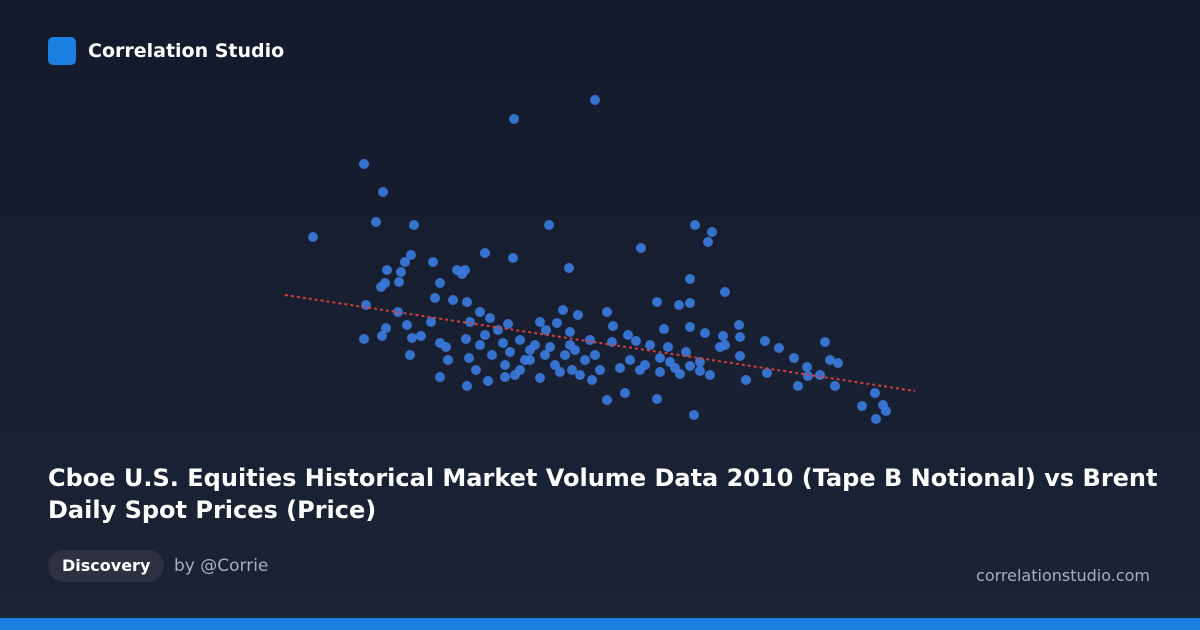 This screenshot has height=630, width=1200. Describe the element at coordinates (221, 566) in the screenshot. I see `author: by @Corrie` at that location.